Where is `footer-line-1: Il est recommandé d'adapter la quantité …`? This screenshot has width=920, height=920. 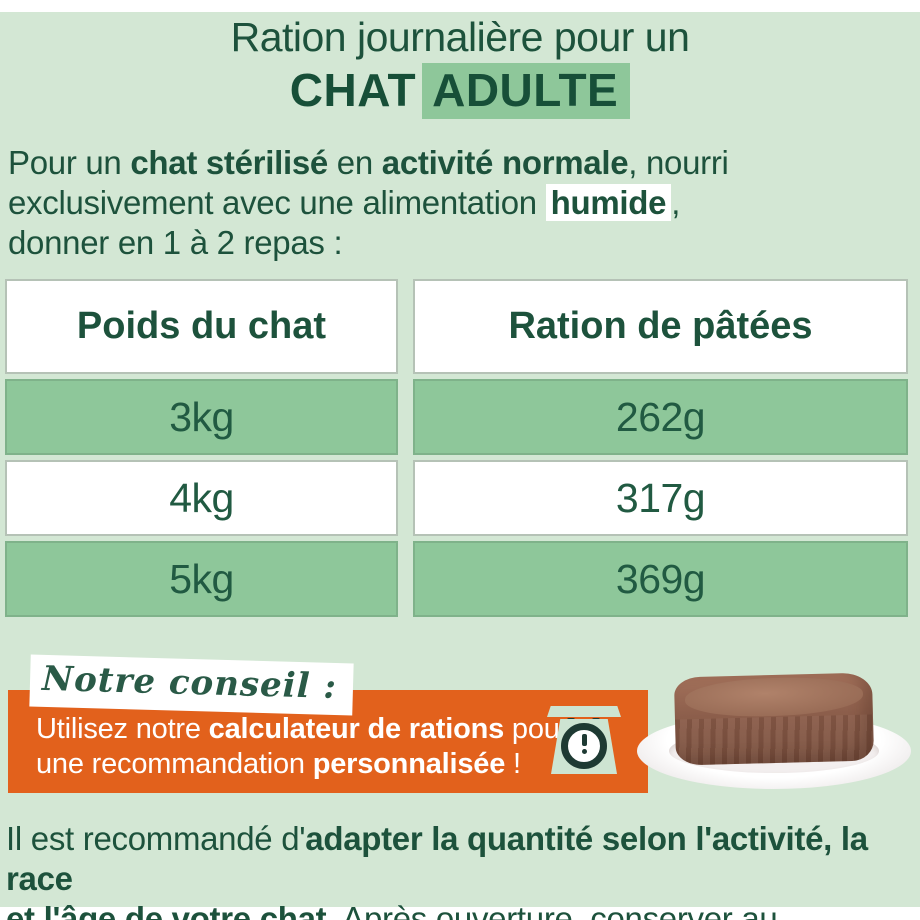 footer-line-1: Il est recommandé d'adapter la quantité … is located at coordinates (437, 858).